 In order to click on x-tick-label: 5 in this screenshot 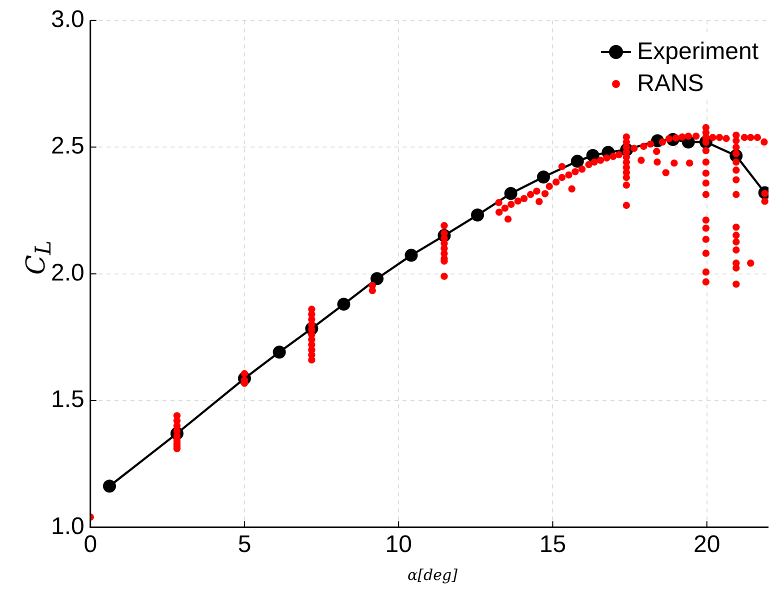, I will do `click(245, 544)`.